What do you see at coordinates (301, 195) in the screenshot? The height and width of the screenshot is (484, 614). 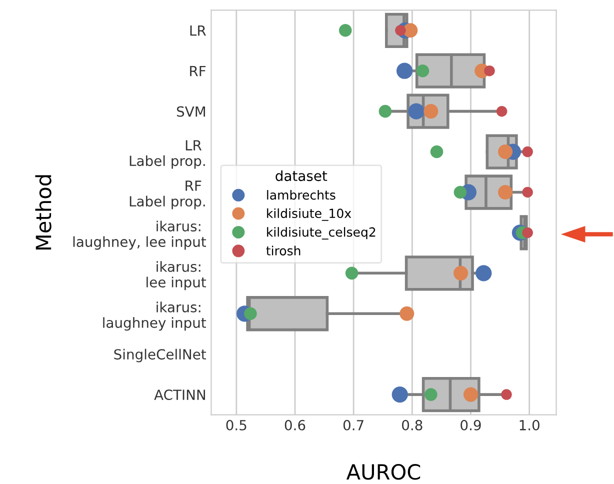 I see `legend-label: lambrechts` at bounding box center [301, 195].